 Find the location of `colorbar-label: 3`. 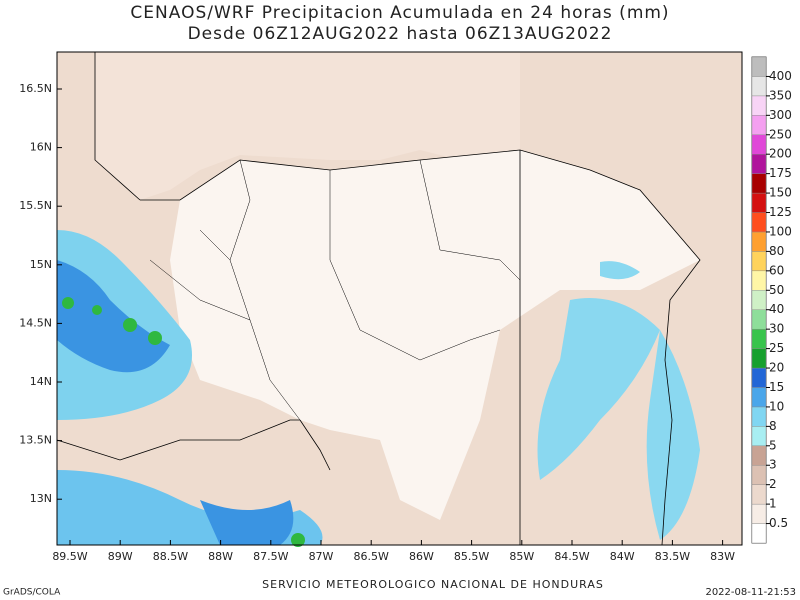

colorbar-label: 3 is located at coordinates (773, 465).